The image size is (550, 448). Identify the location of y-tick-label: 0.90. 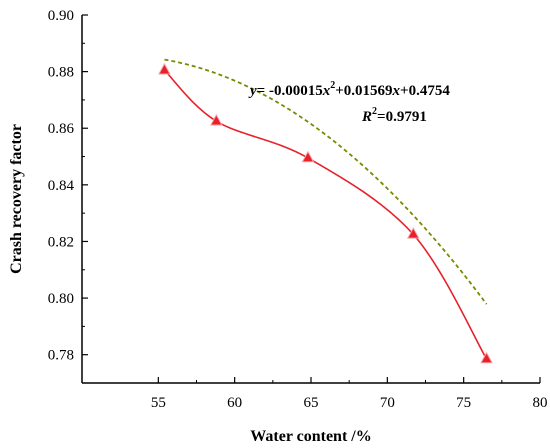
(61, 16).